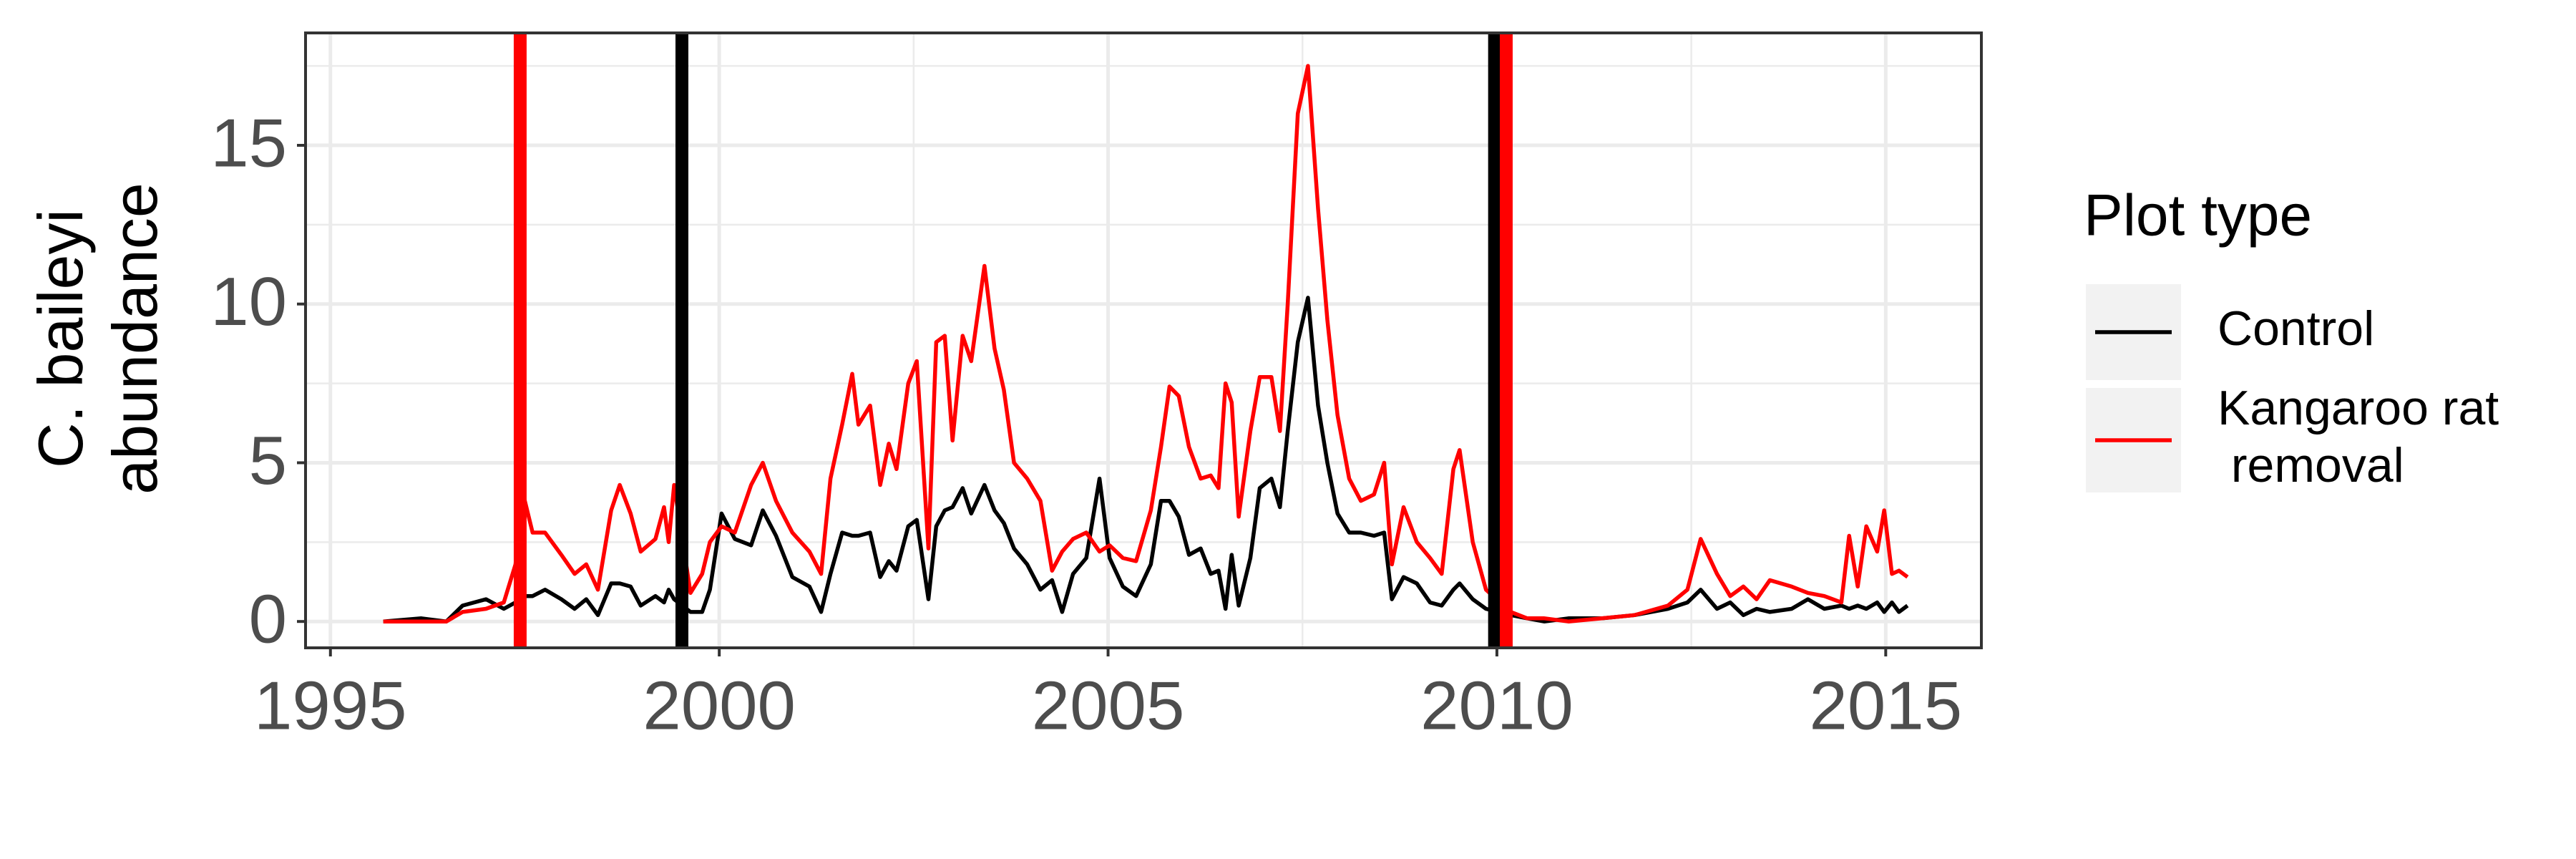 The height and width of the screenshot is (859, 2576). What do you see at coordinates (2198, 215) in the screenshot?
I see `legend-title: Plot type` at bounding box center [2198, 215].